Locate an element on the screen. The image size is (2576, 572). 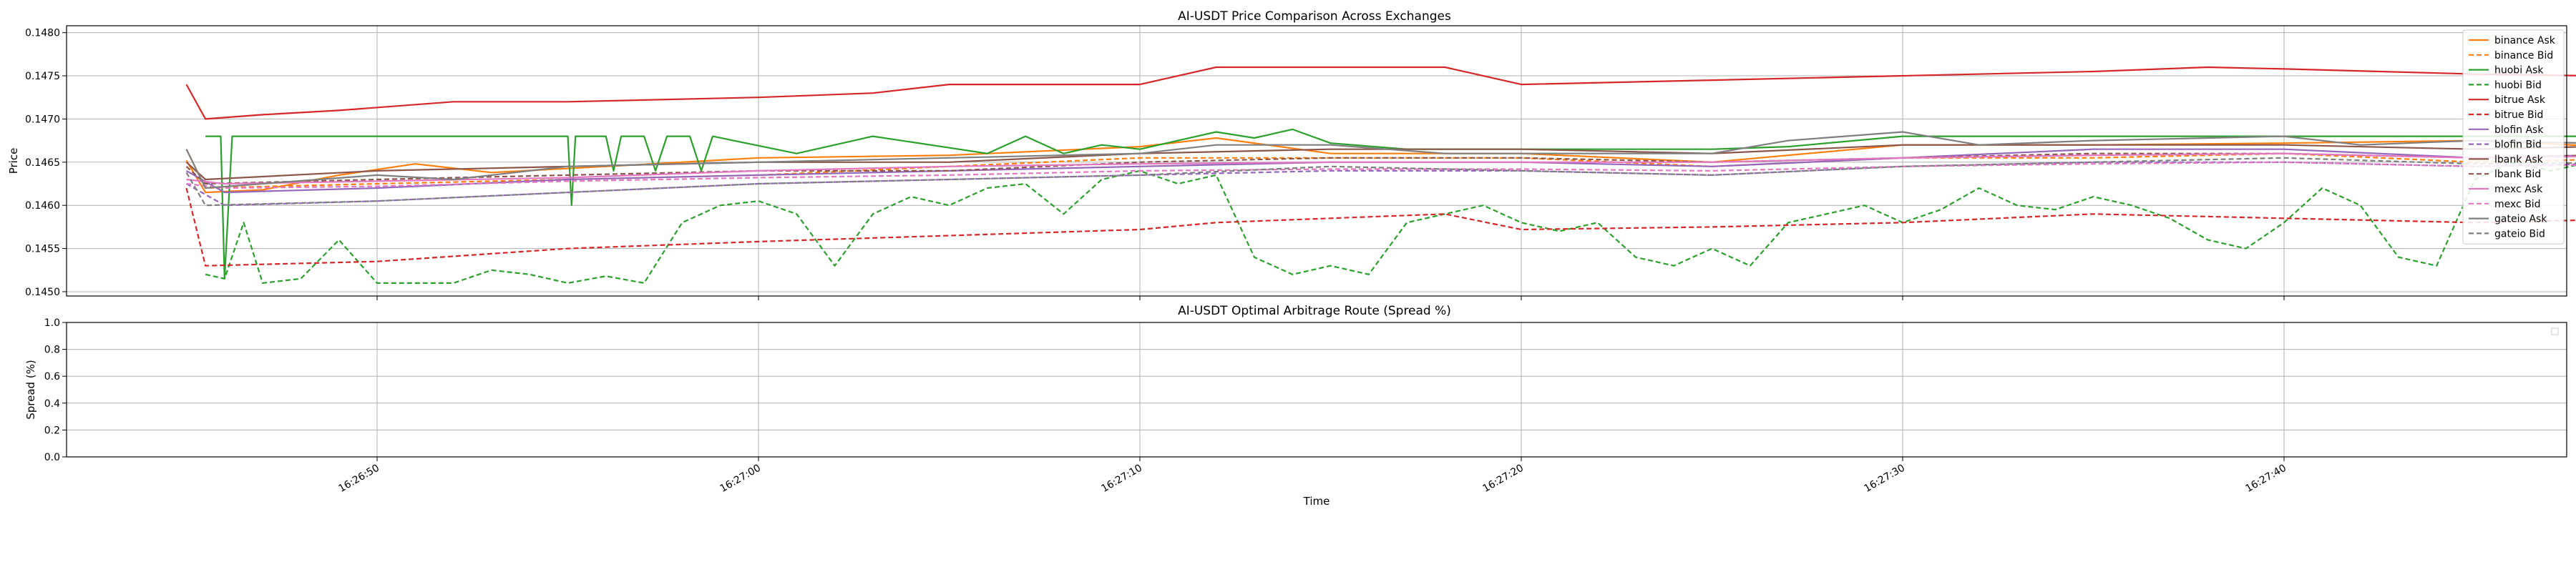
legend-label: binance Ask is located at coordinates (2525, 40).